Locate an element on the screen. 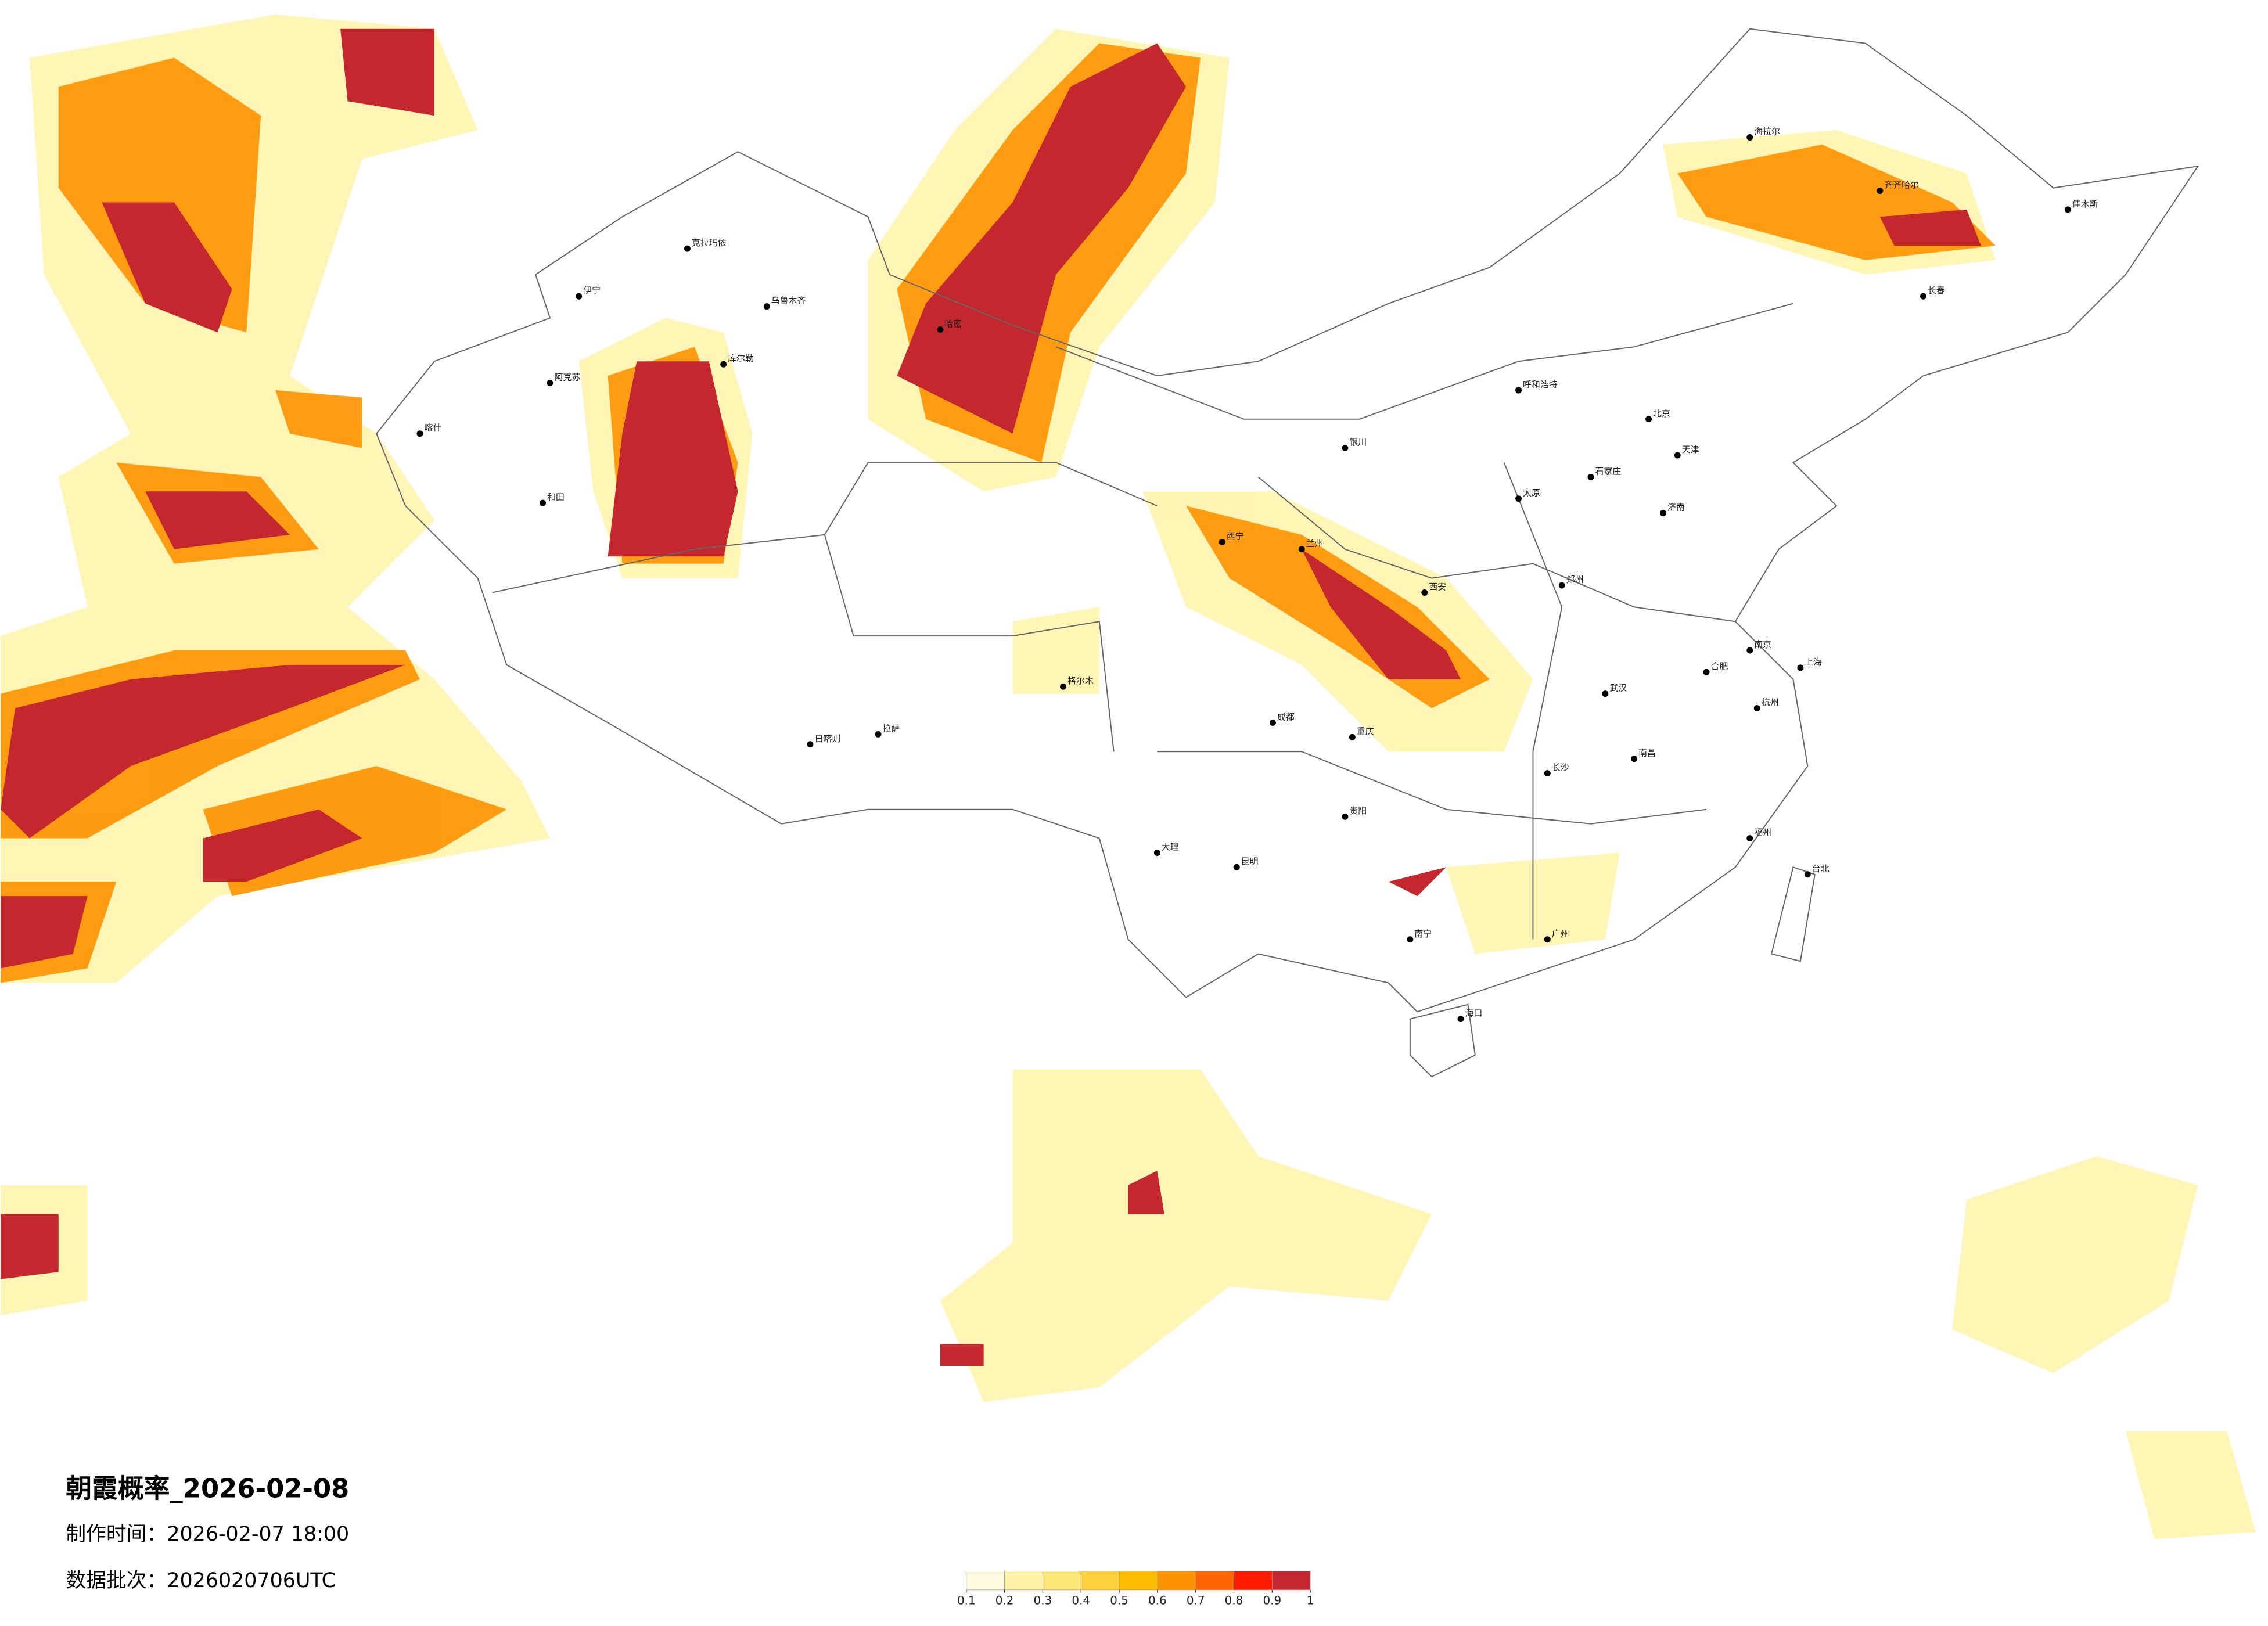  colorbar: 0.1 0.2 0.3 0.4 0.5 0.6 0.7 0.8 0.9 1 is located at coordinates (1135, 1589).